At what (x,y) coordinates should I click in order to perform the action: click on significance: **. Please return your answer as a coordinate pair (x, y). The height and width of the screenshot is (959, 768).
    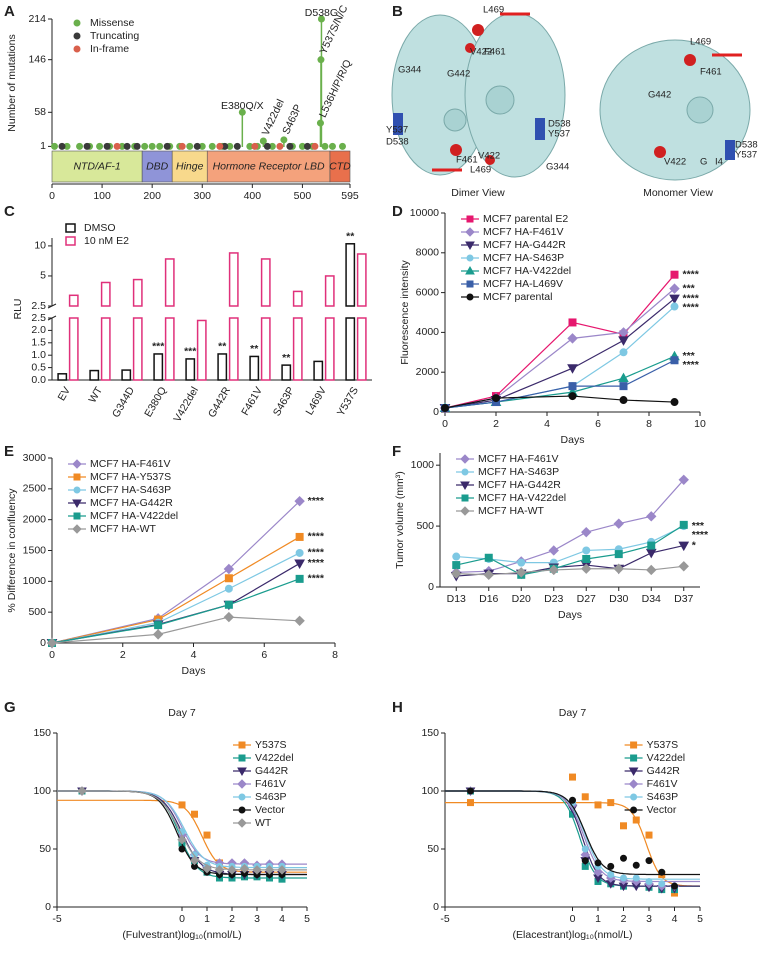
    Looking at the image, I should click on (254, 349).